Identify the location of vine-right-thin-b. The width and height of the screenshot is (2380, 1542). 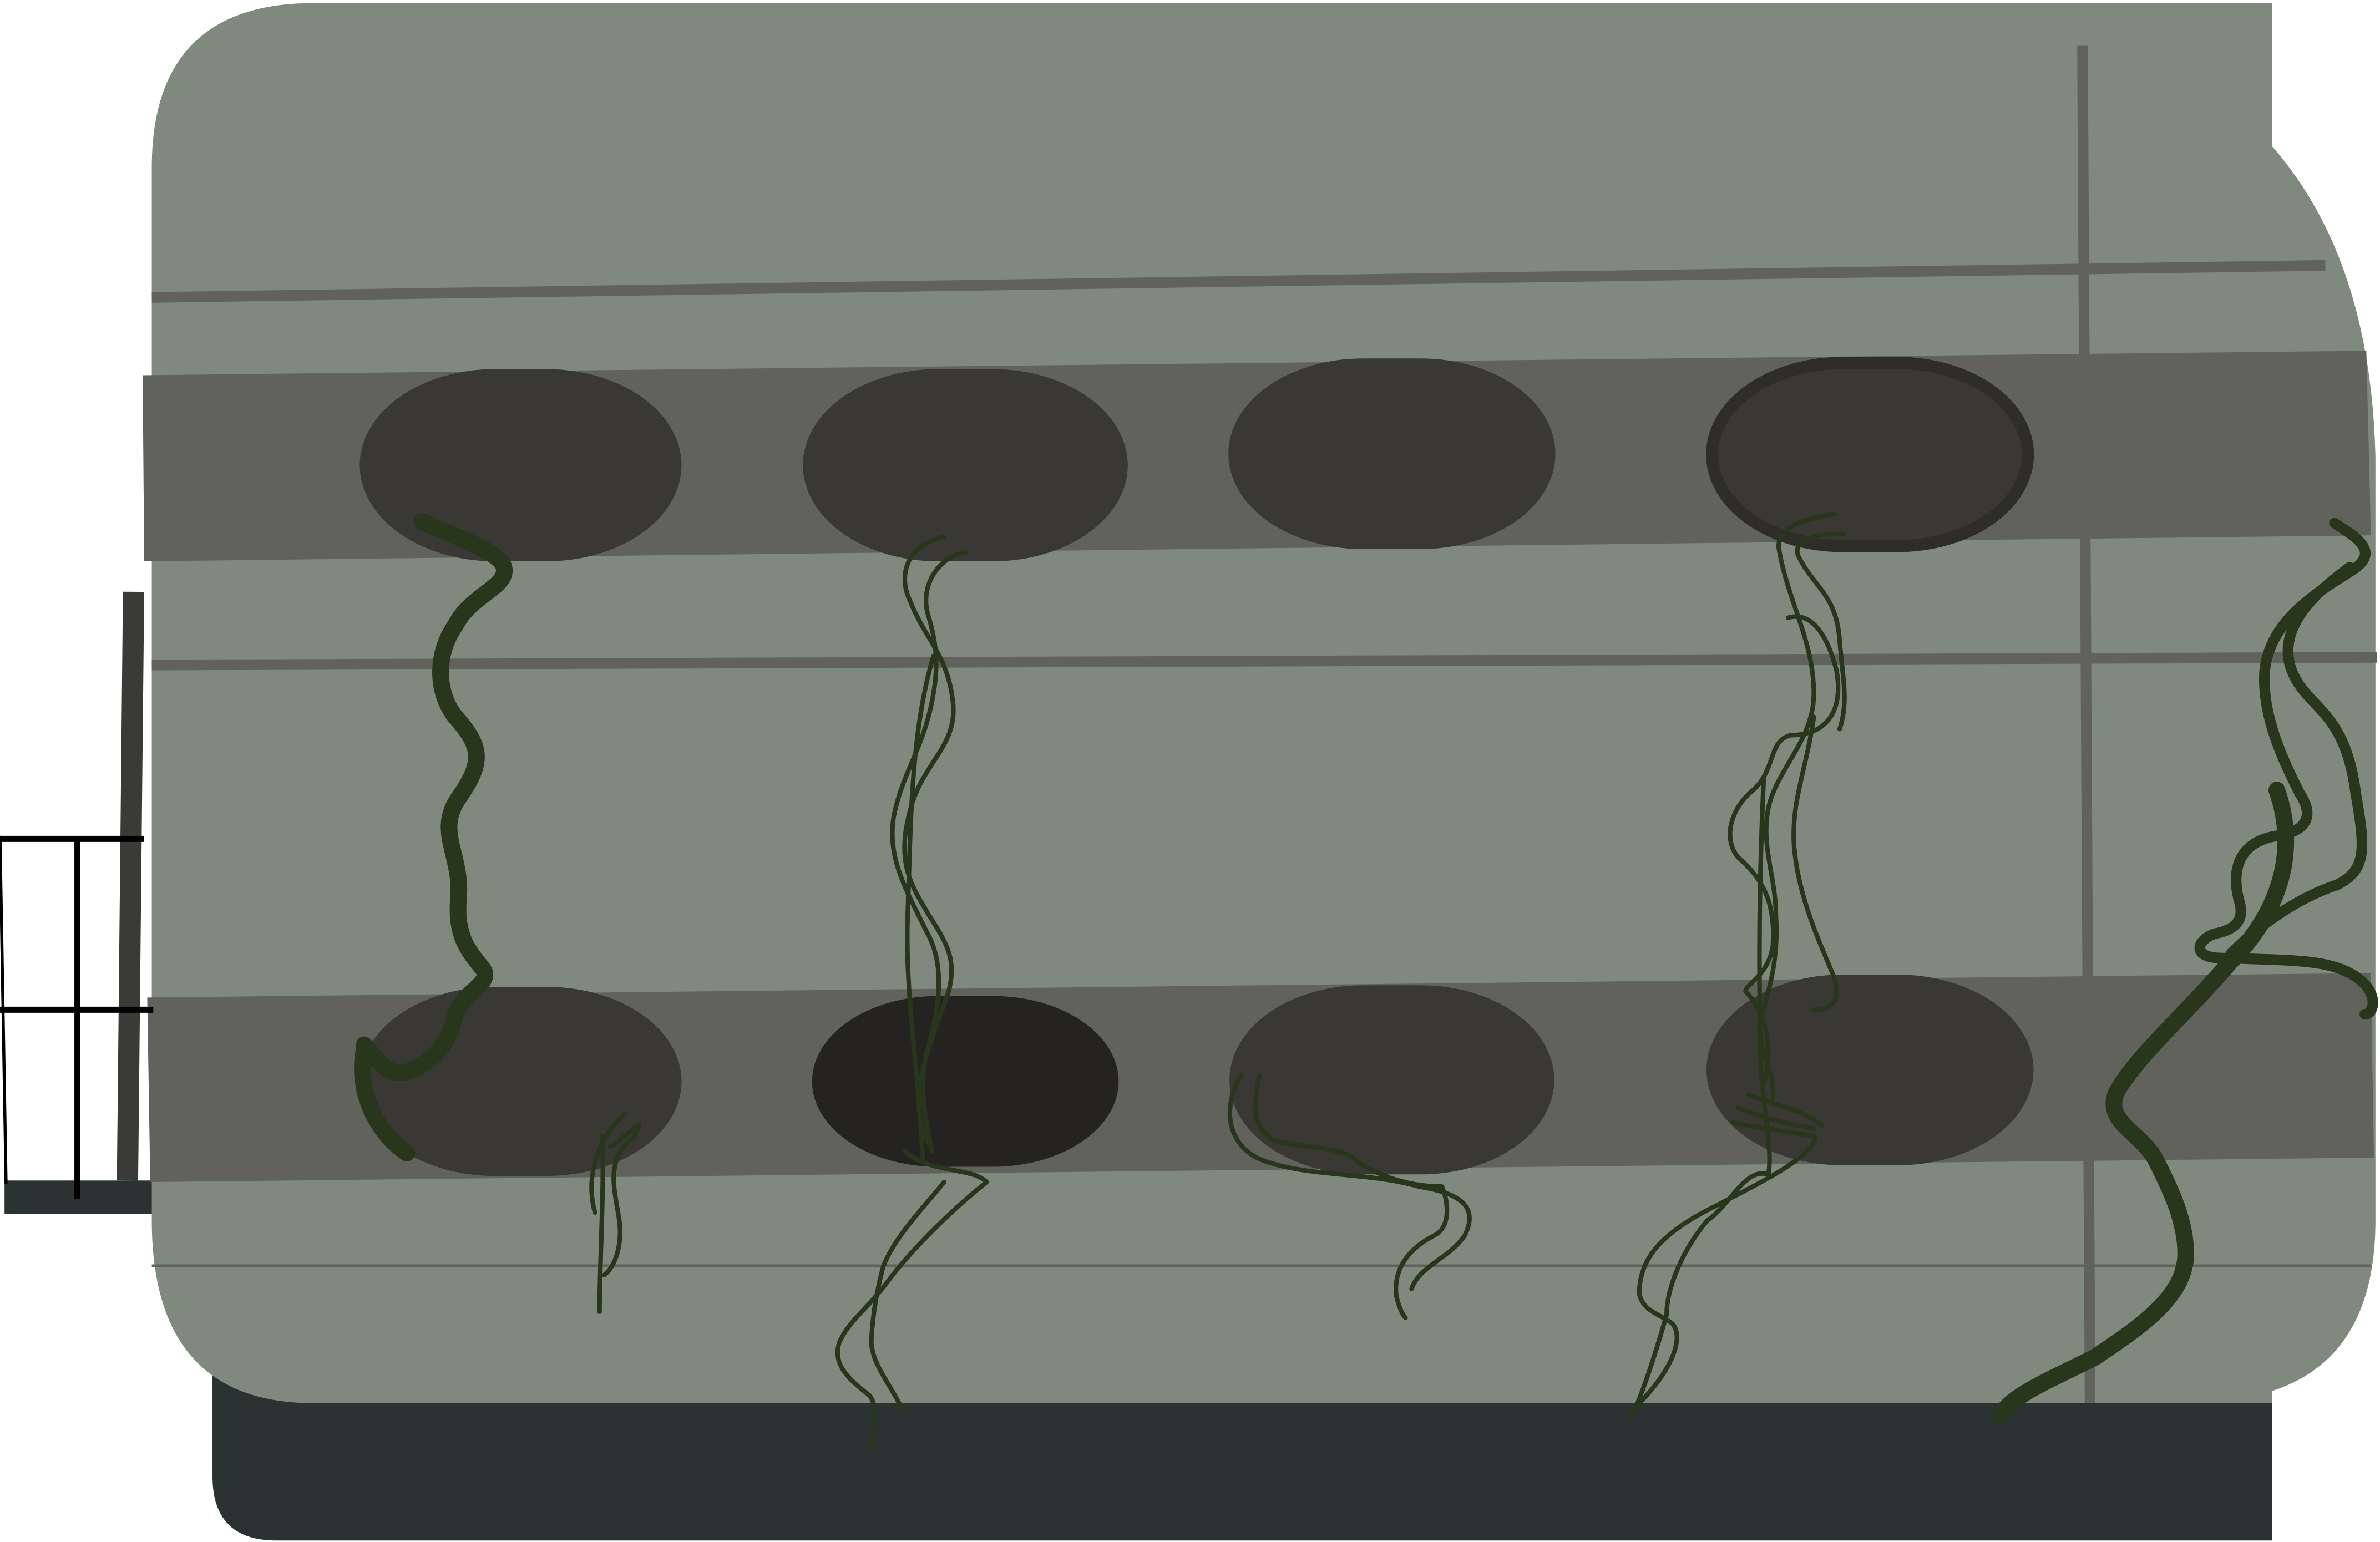
(2297, 760).